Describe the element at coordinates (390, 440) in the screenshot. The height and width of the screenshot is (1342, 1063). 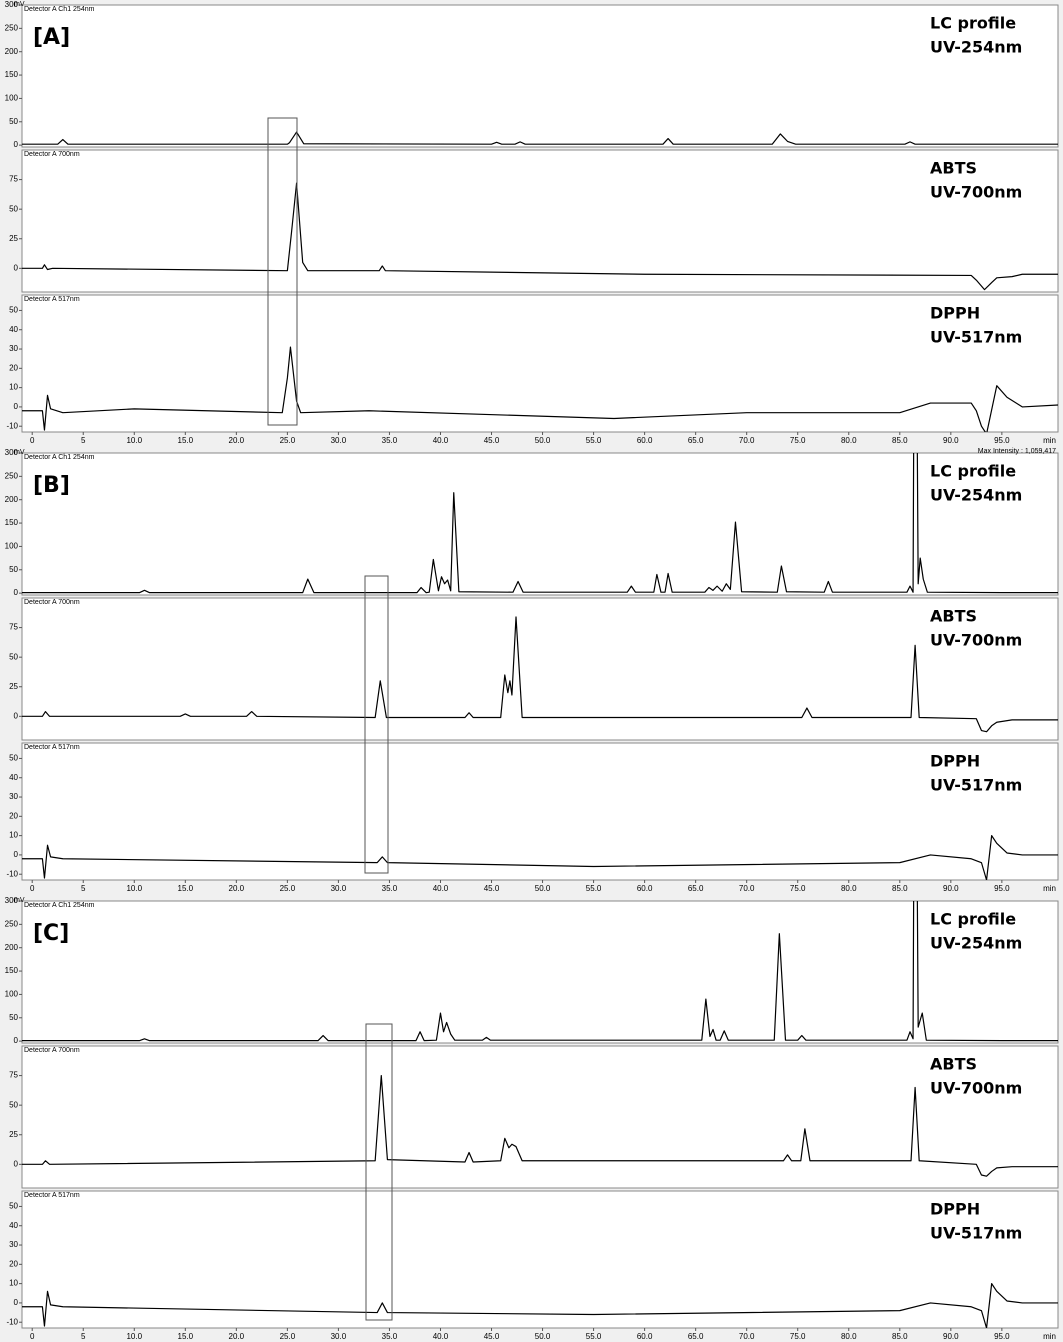
I see `x-tick-label: 35.0` at that location.